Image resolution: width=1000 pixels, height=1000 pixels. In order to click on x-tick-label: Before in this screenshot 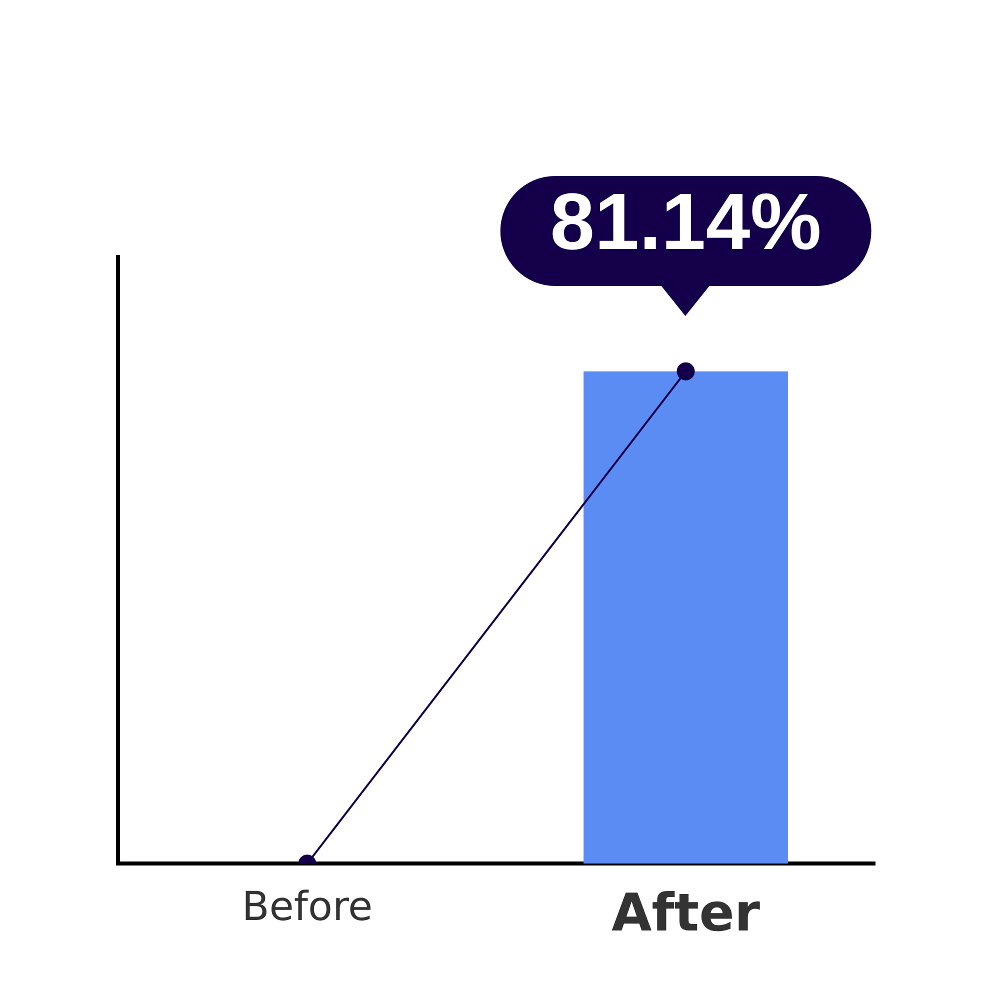, I will do `click(307, 907)`.